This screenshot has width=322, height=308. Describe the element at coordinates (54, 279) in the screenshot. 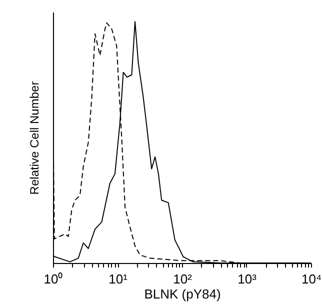

I see `x-tick-label: 10⁰` at that location.